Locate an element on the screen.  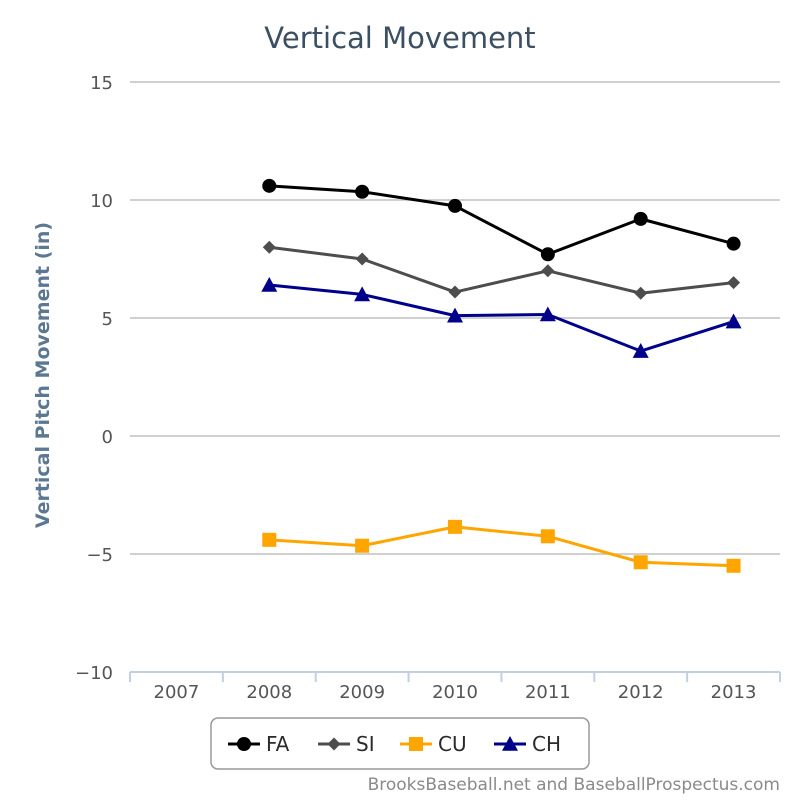
legend: FA SI CU CH is located at coordinates (400, 743).